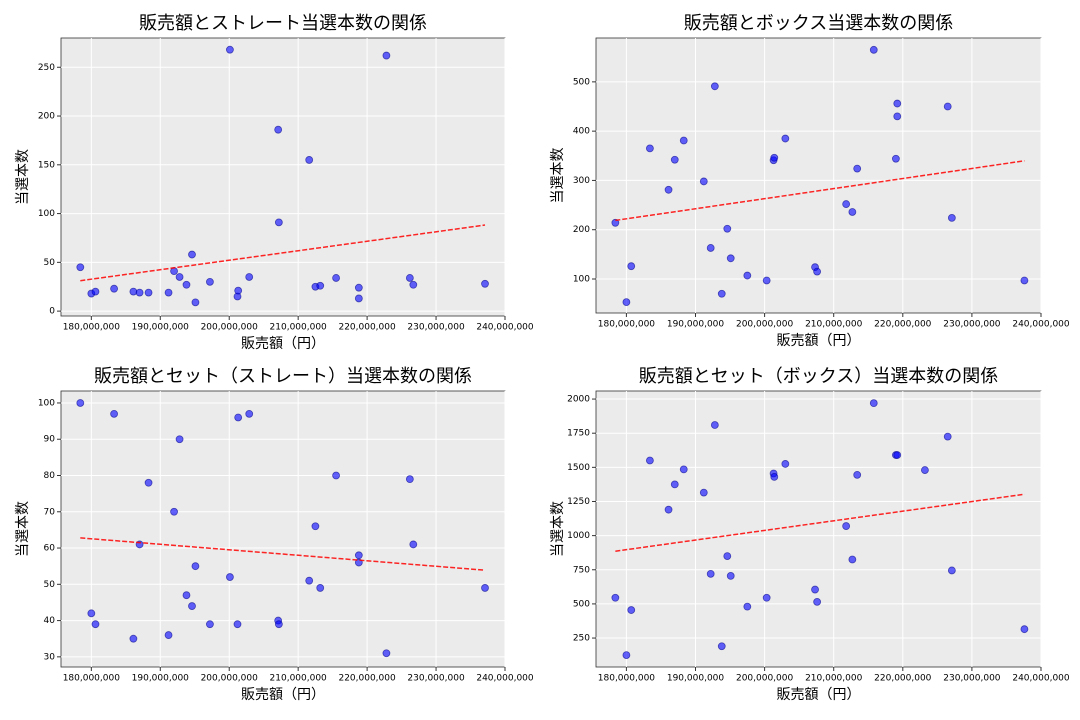  I want to click on y-tick-label: 2000, so click(578, 400).